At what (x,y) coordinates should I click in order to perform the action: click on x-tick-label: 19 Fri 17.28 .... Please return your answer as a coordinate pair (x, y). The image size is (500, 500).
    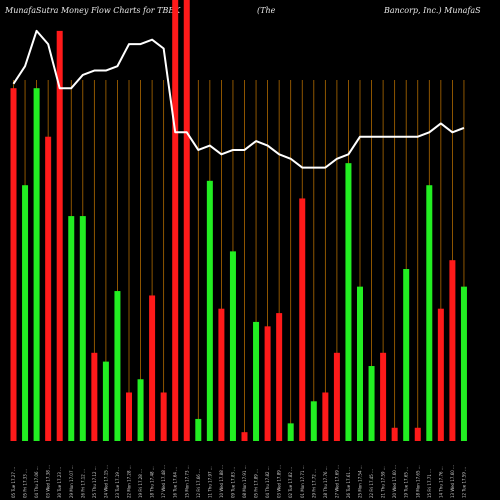
    Looking at the image, I should click on (140, 483).